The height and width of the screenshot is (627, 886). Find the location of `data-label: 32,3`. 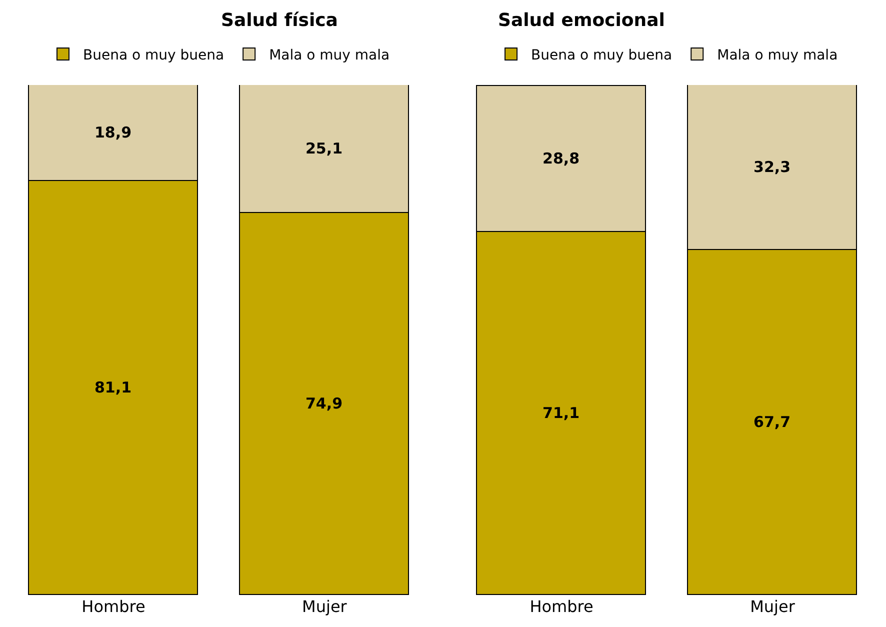

data-label: 32,3 is located at coordinates (772, 167).